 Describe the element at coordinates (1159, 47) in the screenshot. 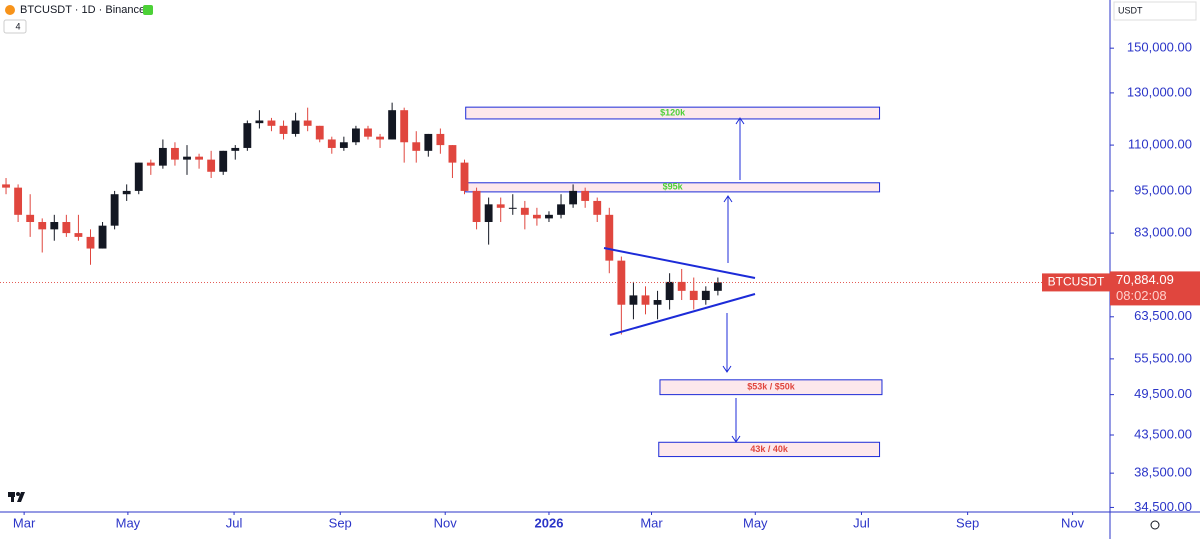

I see `y-tick-label: 150,000.00` at that location.